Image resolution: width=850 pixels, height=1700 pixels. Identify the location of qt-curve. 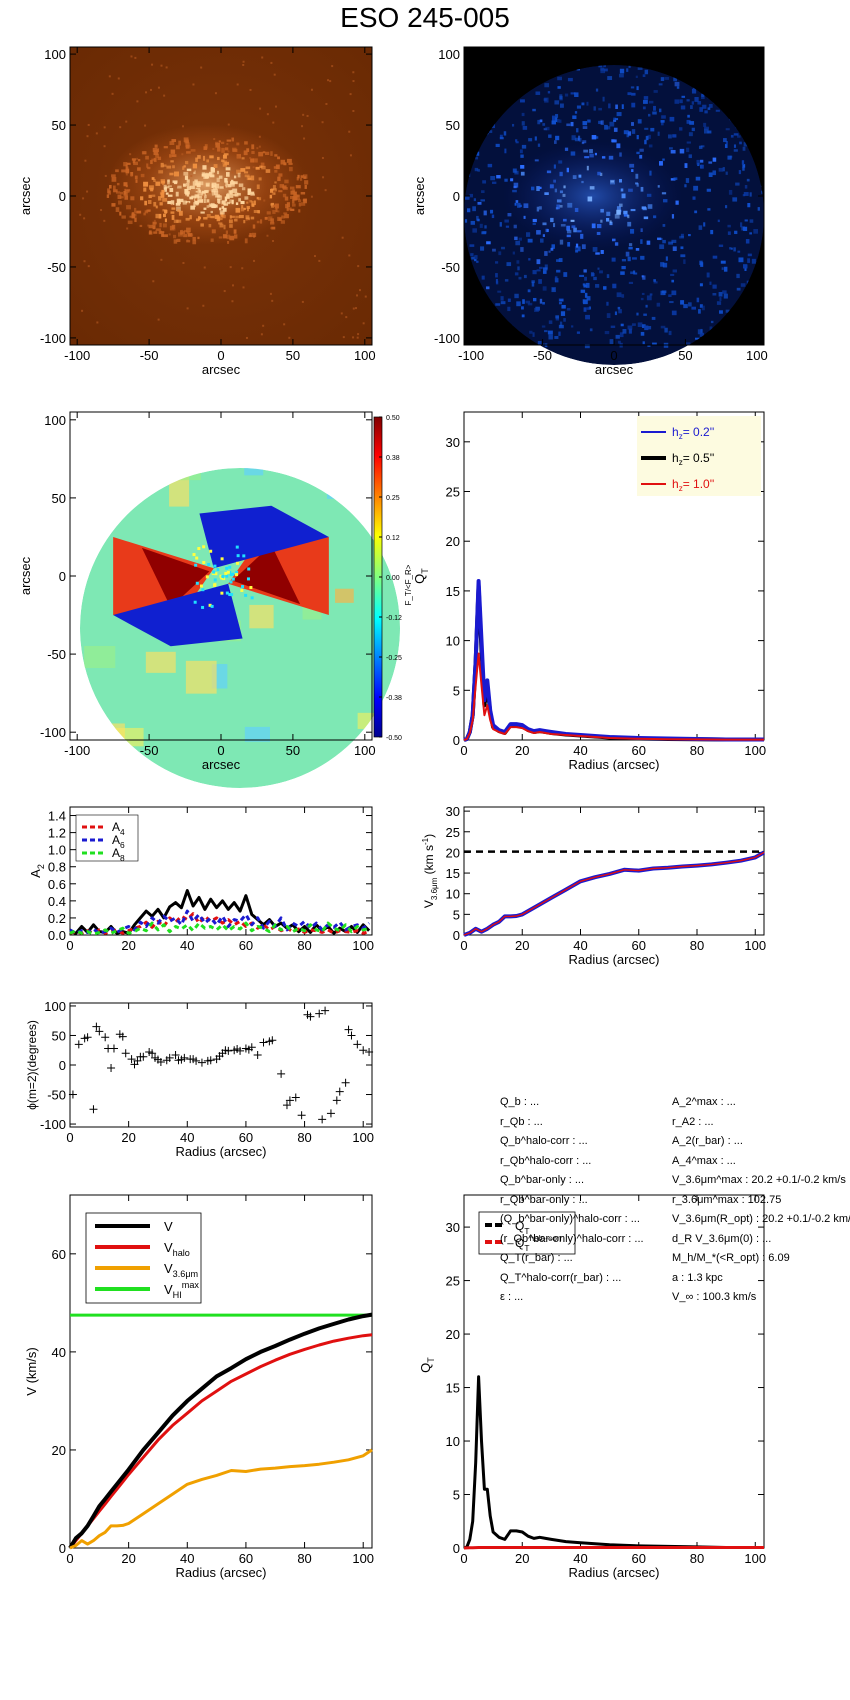
(613, 660).